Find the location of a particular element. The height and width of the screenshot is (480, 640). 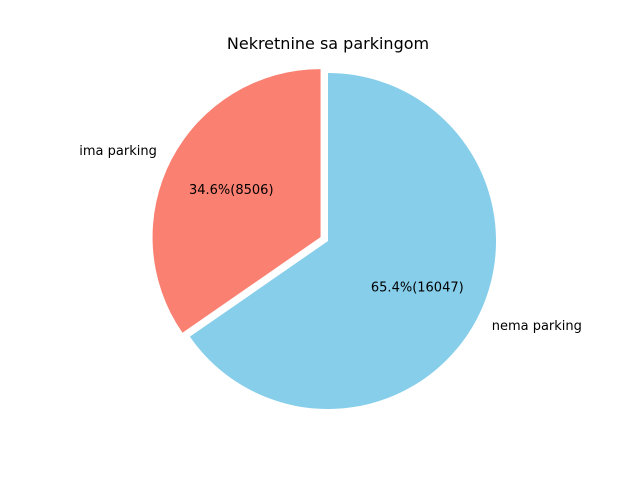

pie-percent-label: 65.4%(16047) is located at coordinates (417, 287).